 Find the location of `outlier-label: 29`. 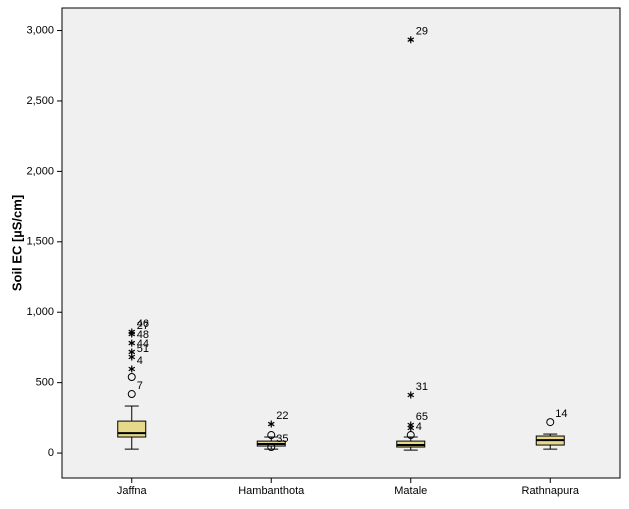

outlier-label: 29 is located at coordinates (422, 32).